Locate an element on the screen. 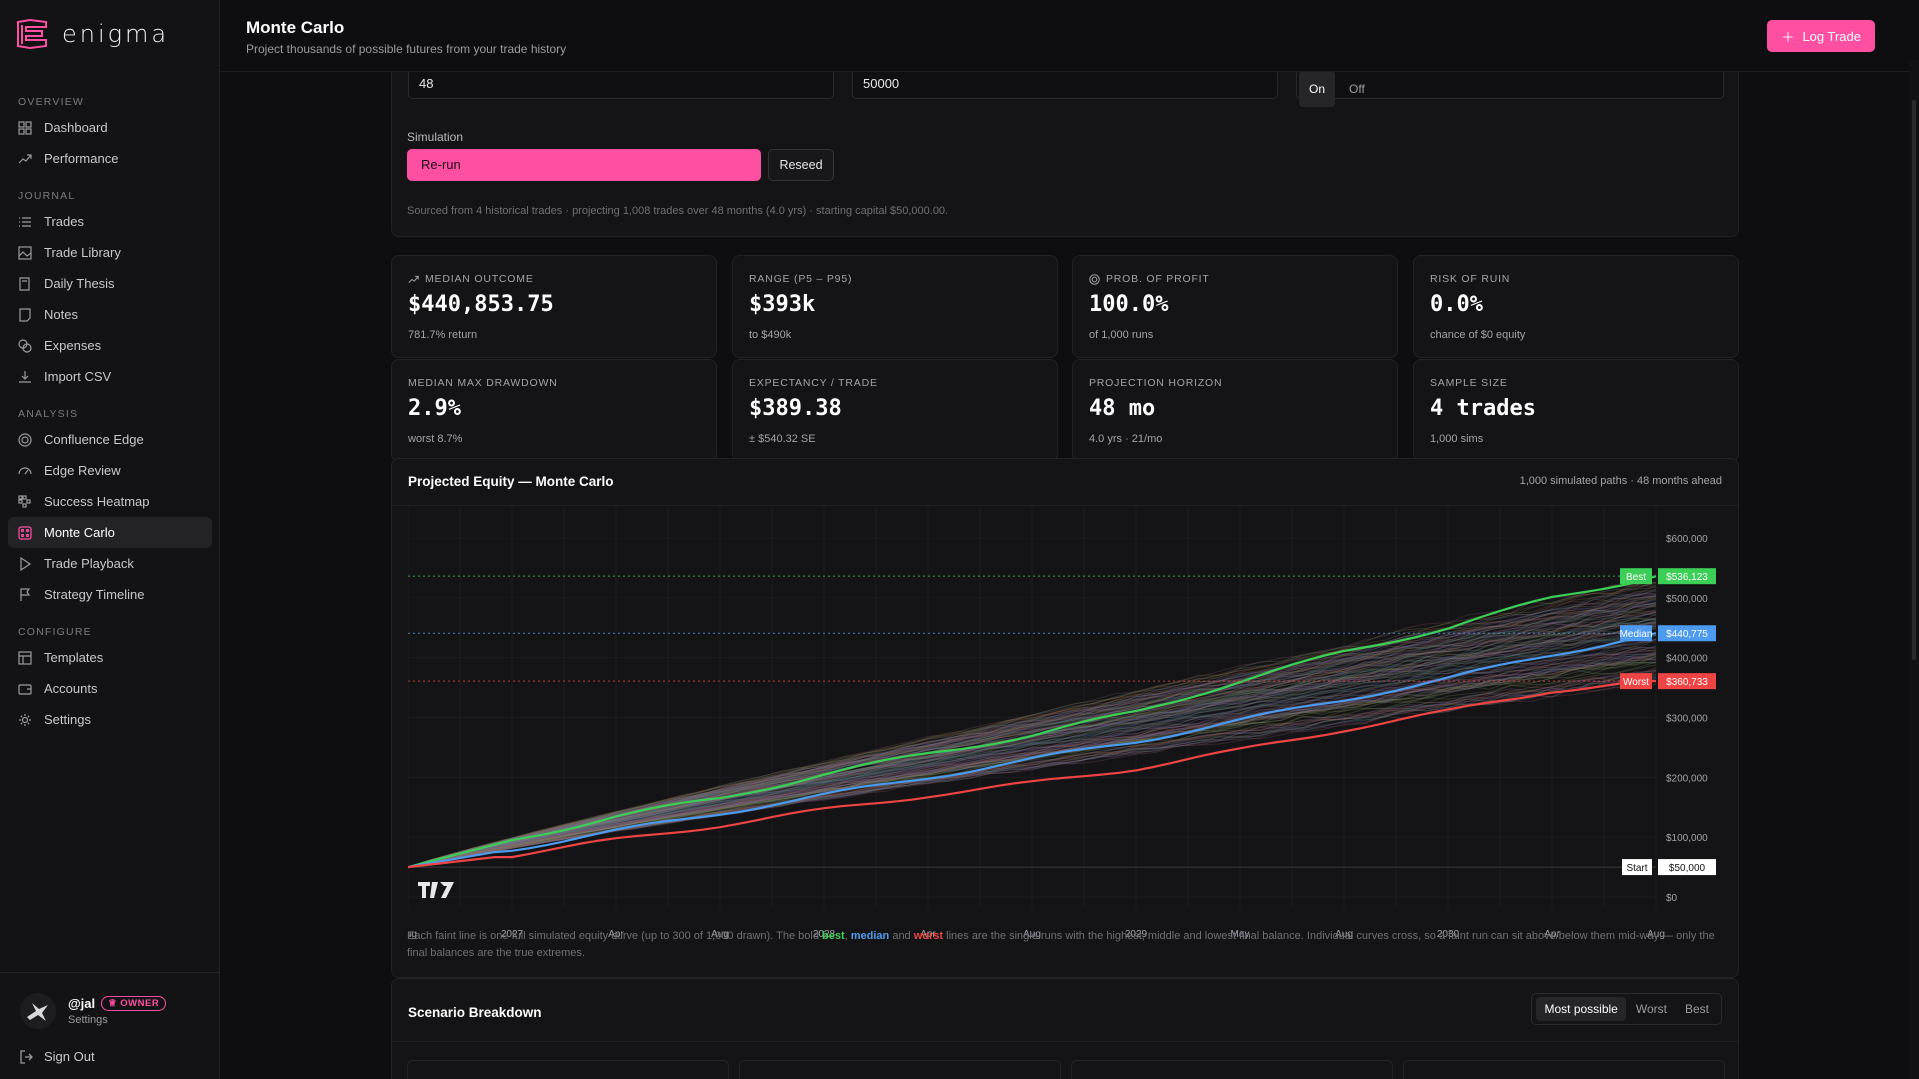  tab-worst: Worst is located at coordinates (1651, 1009).